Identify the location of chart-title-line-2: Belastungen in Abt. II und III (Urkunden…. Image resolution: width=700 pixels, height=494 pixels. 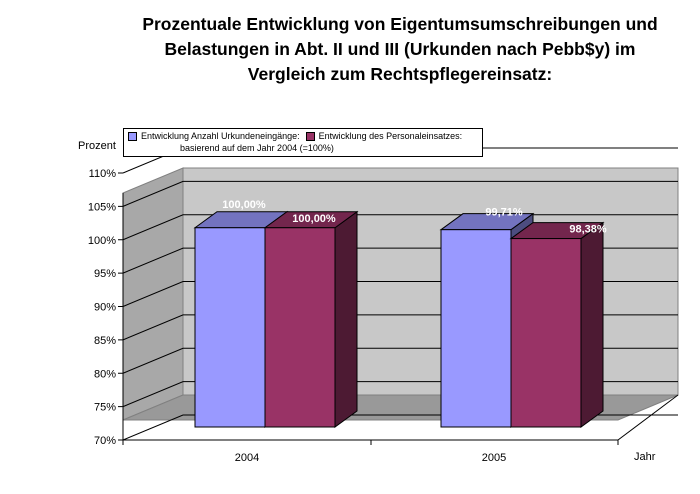
(400, 49).